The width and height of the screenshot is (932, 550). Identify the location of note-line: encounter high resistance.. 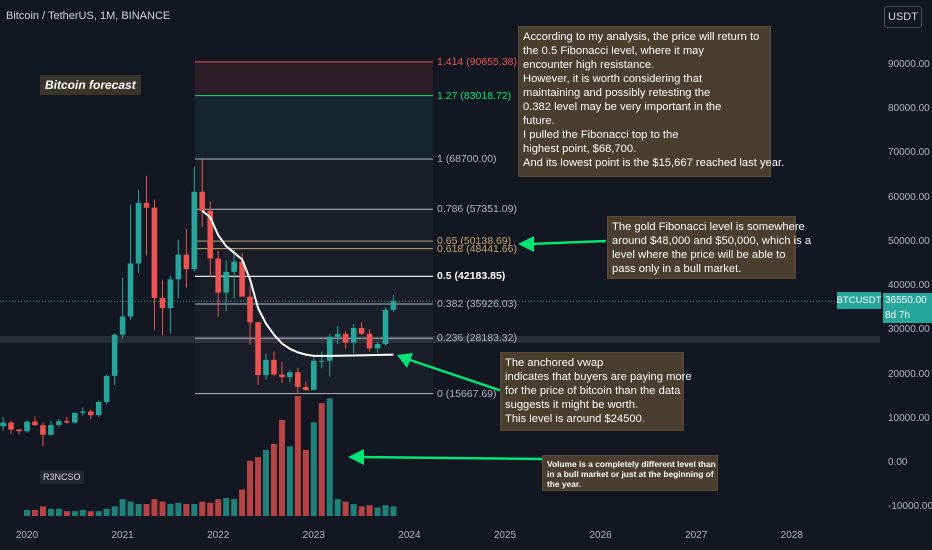
(589, 65).